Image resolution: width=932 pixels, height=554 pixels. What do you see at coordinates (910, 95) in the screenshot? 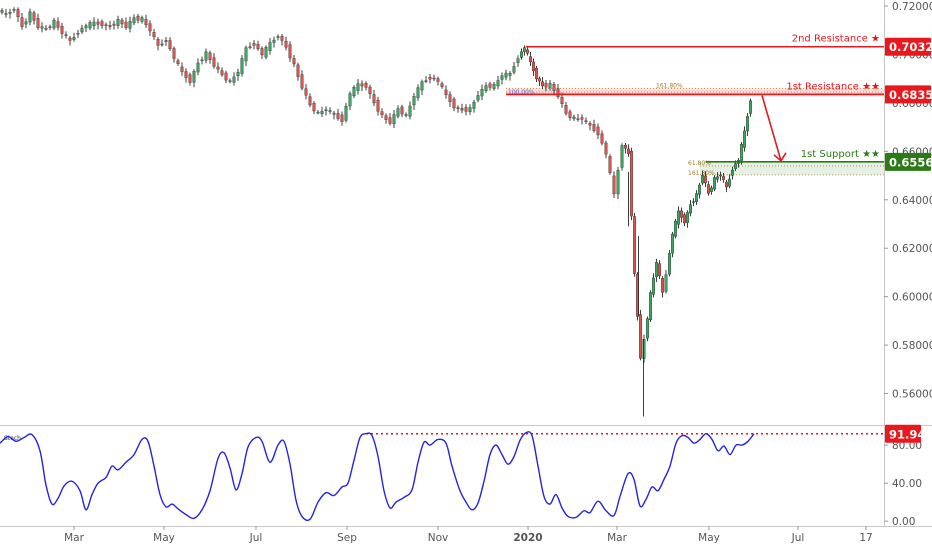
I see `level-value-label: 0.68354` at bounding box center [910, 95].